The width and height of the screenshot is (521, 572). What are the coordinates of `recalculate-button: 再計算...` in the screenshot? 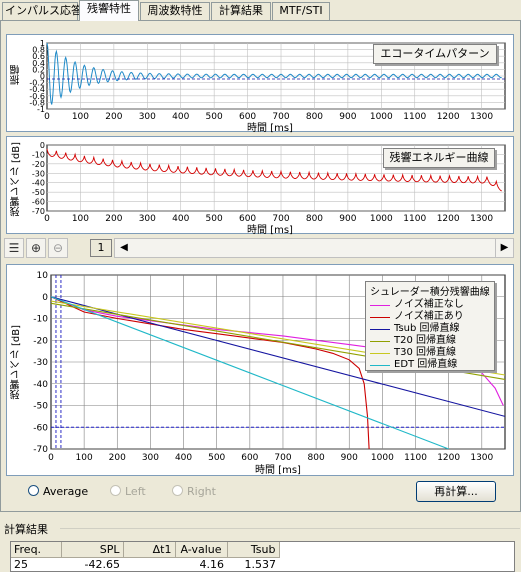 It's located at (456, 491).